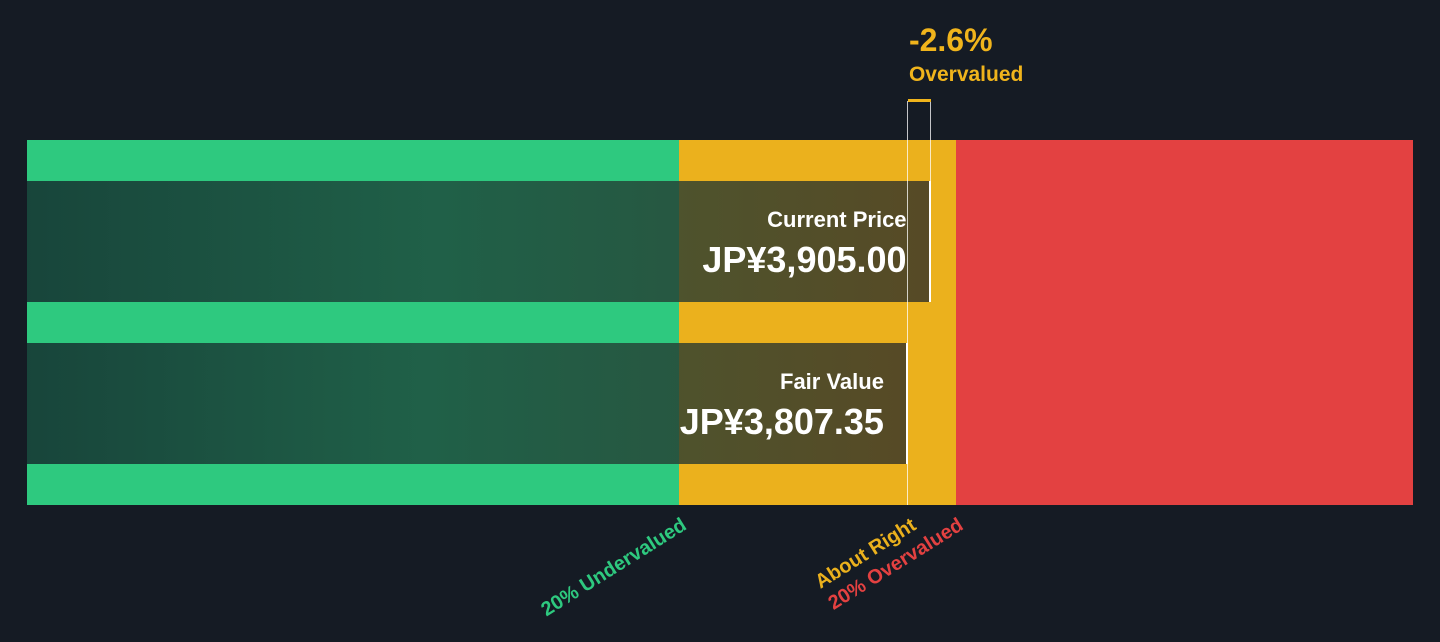  Describe the element at coordinates (467, 403) in the screenshot. I see `fair-value-bar: Fair Value JP¥3,807.35` at that location.